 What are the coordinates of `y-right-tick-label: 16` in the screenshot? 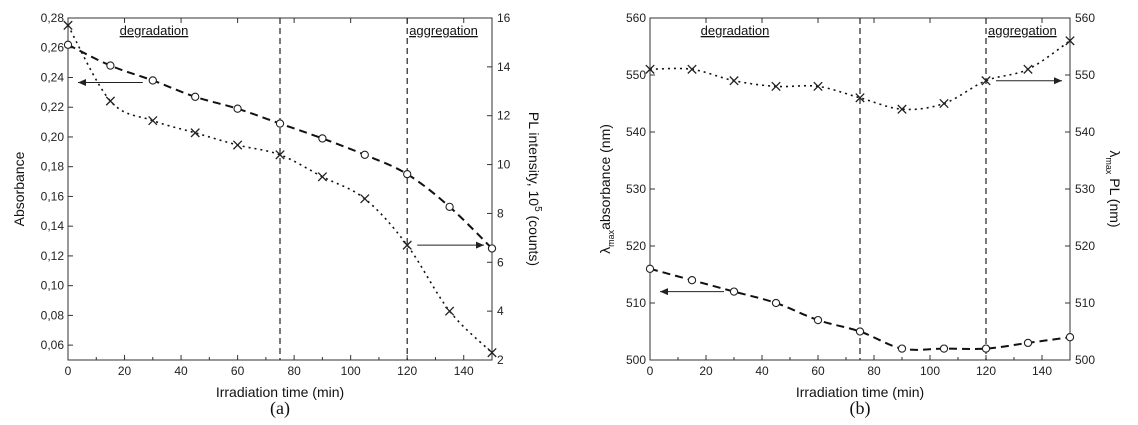 It's located at (504, 18).